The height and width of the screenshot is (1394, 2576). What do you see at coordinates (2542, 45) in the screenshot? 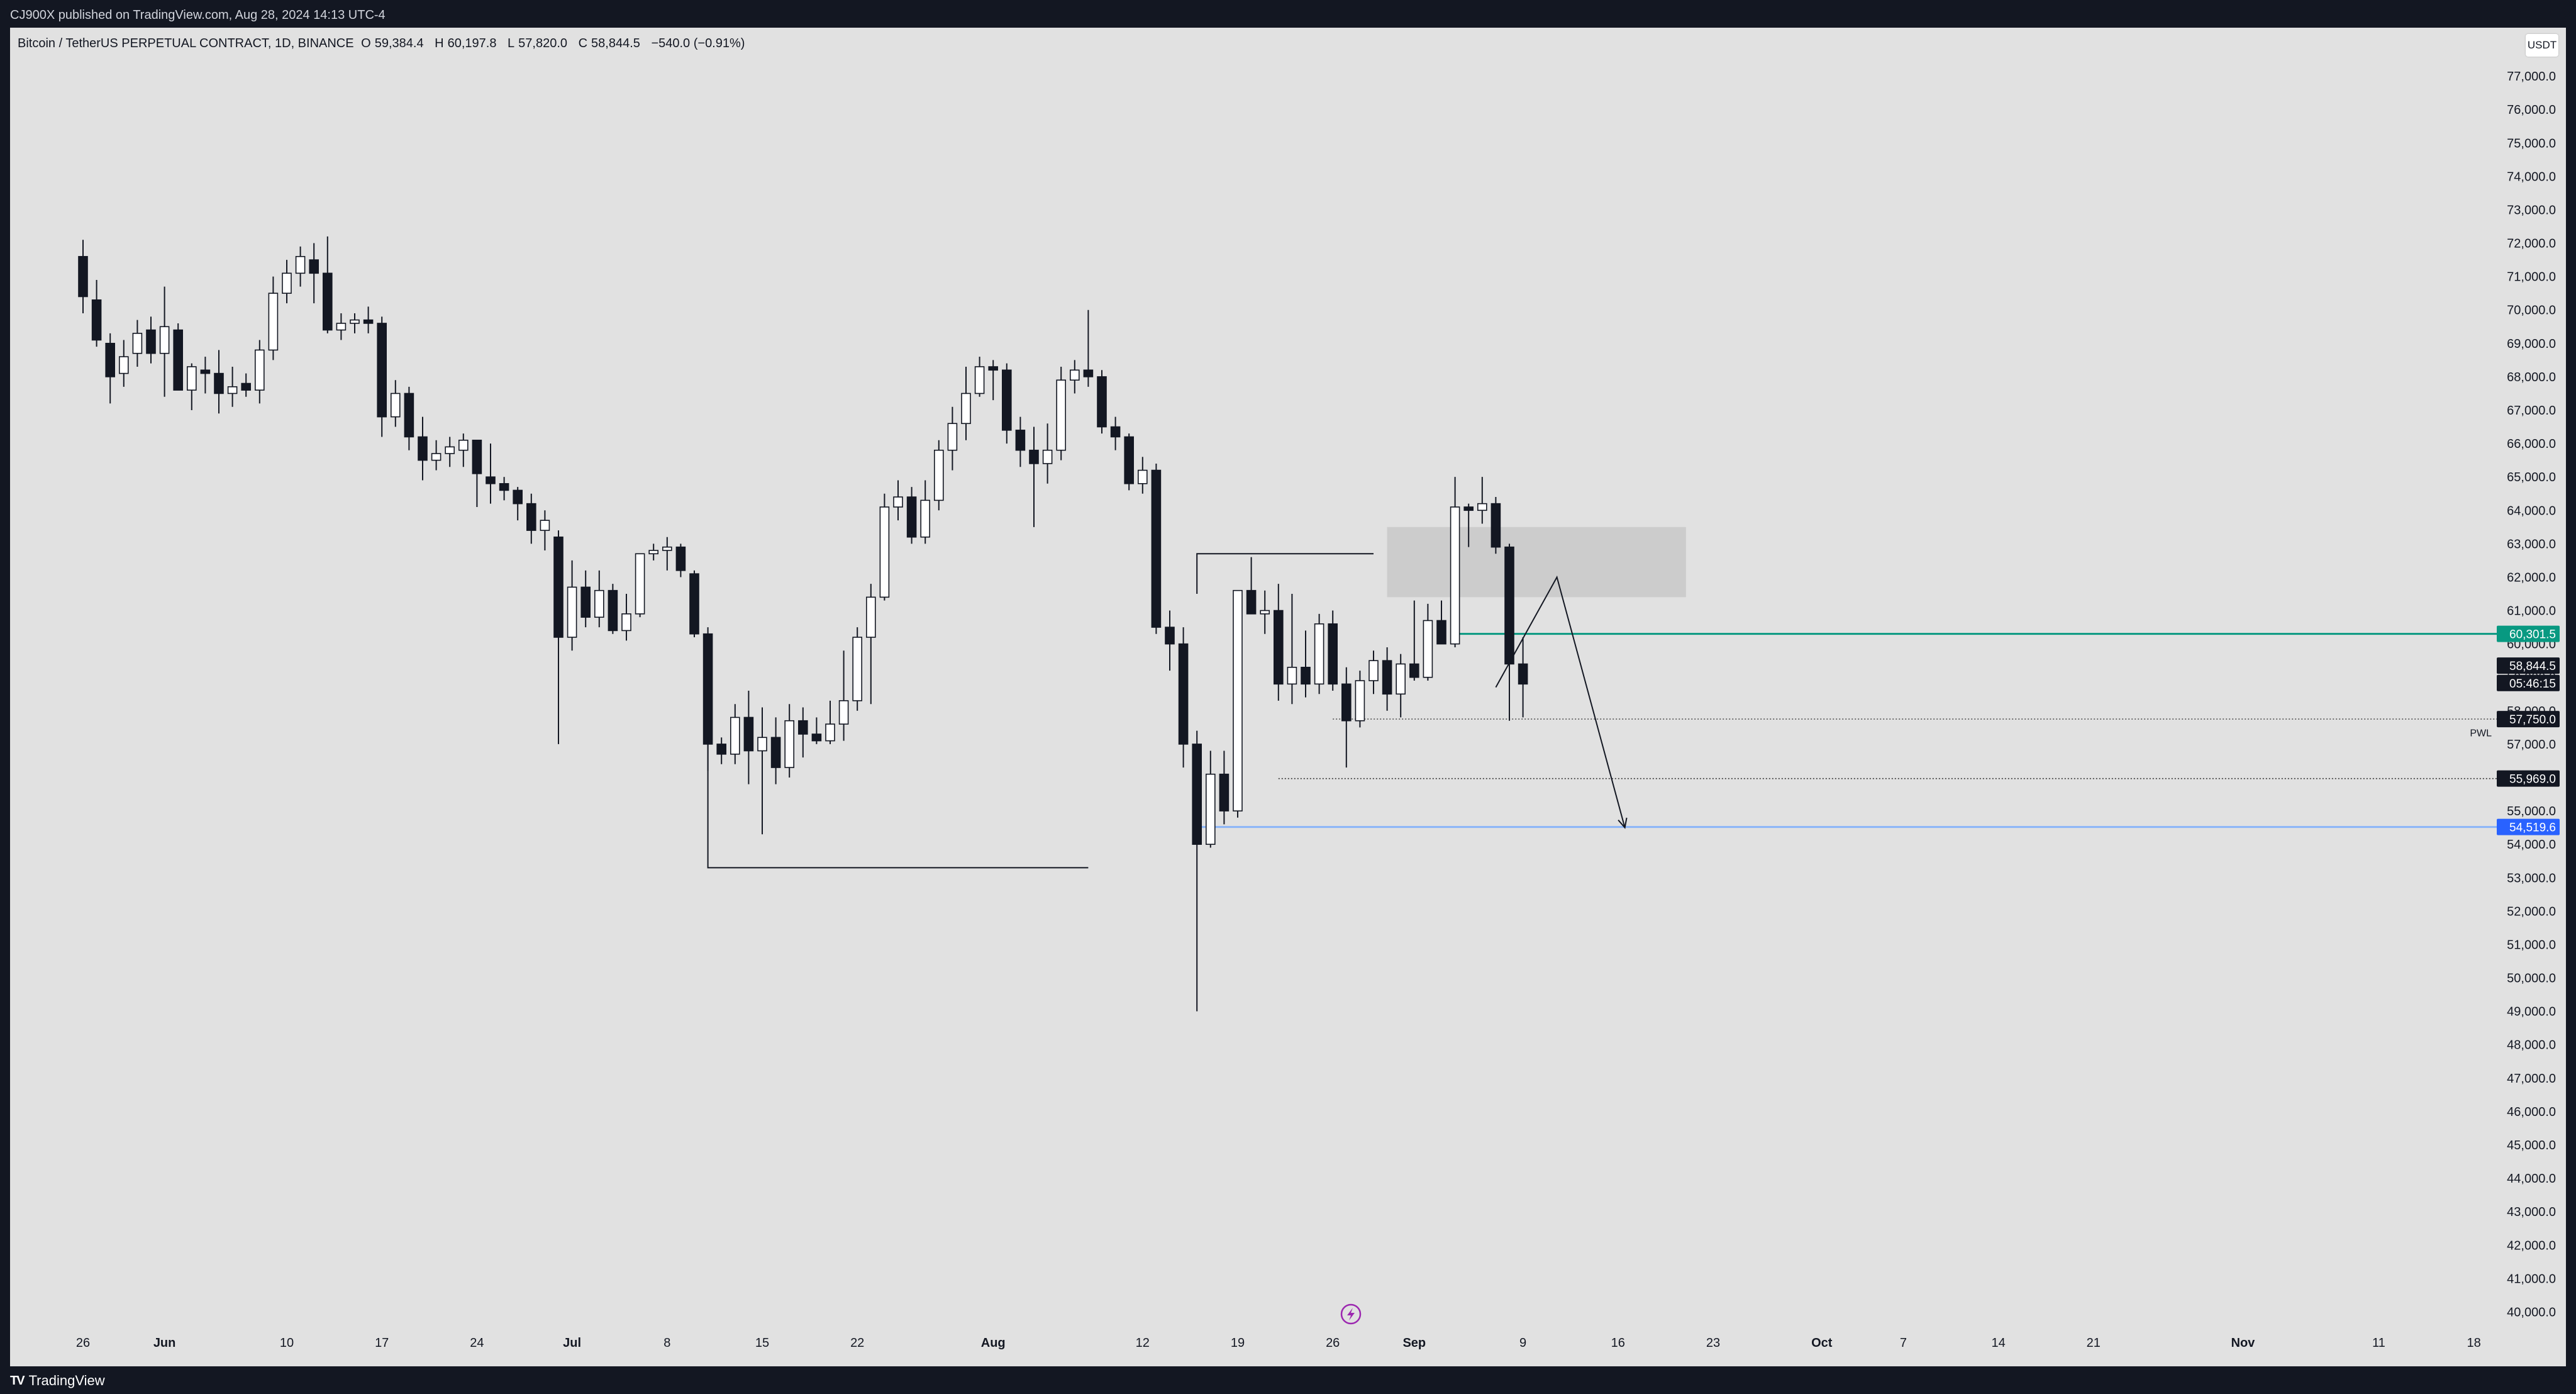
I see `currency-button: USDT` at bounding box center [2542, 45].